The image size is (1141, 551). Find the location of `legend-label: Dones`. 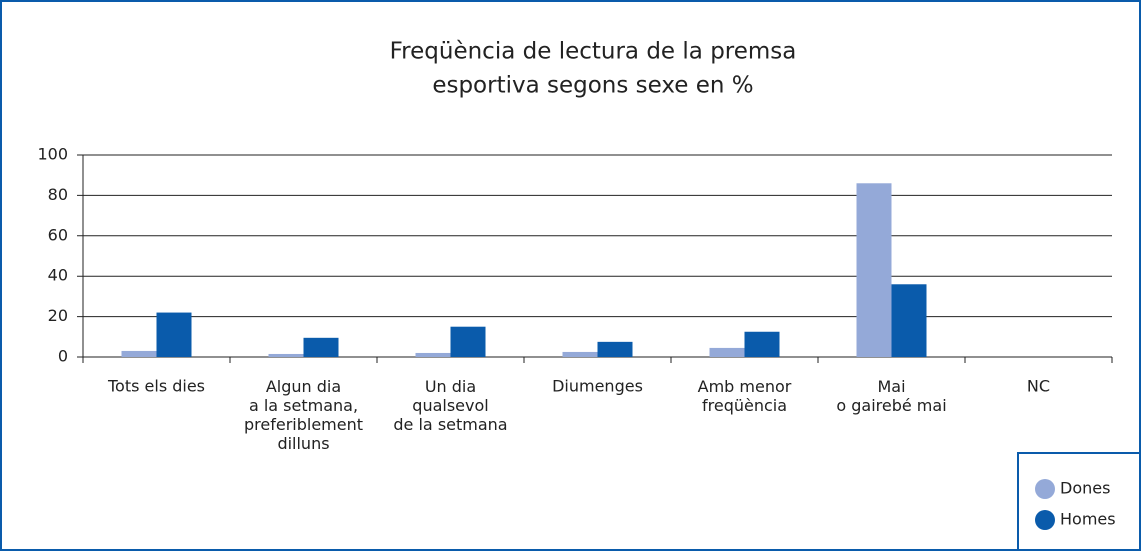

legend-label: Dones is located at coordinates (1085, 488).